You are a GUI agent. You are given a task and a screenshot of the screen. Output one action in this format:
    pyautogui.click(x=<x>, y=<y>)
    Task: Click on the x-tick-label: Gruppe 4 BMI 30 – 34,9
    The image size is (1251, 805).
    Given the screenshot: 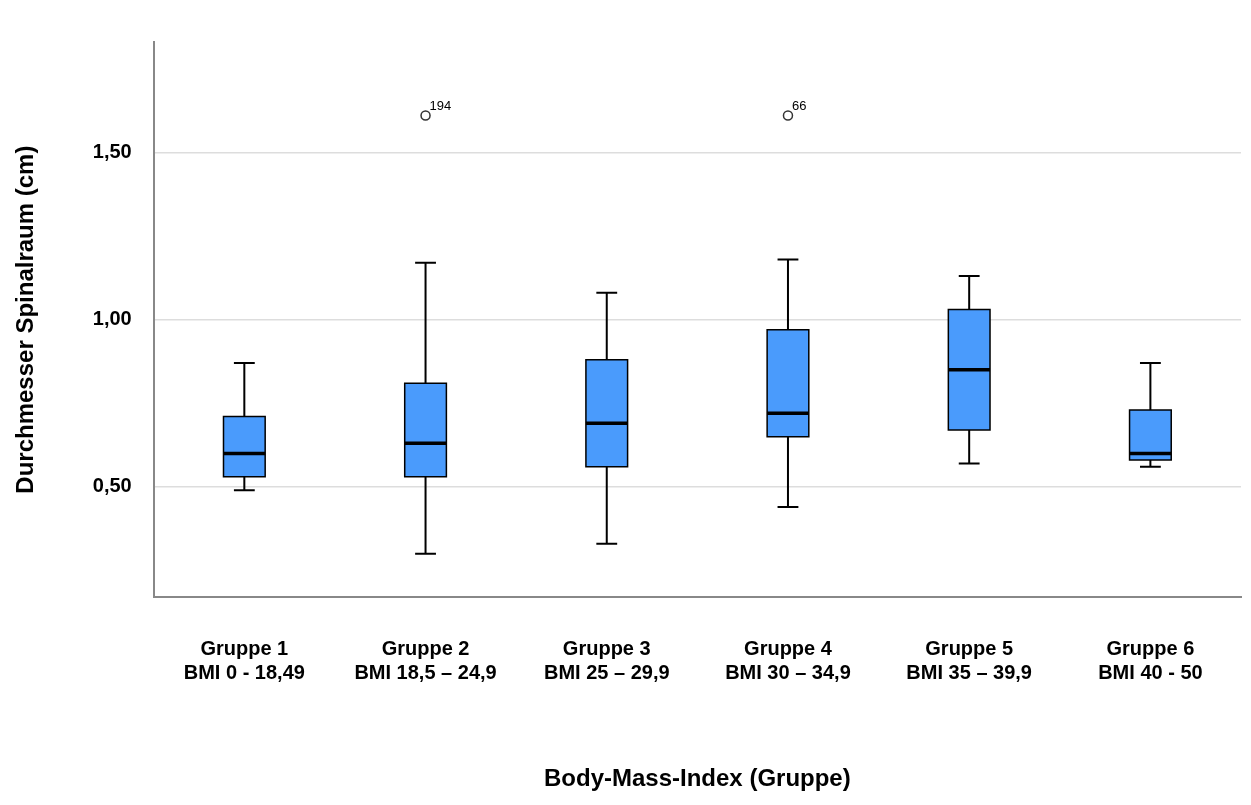 What is the action you would take?
    pyautogui.click(x=788, y=659)
    